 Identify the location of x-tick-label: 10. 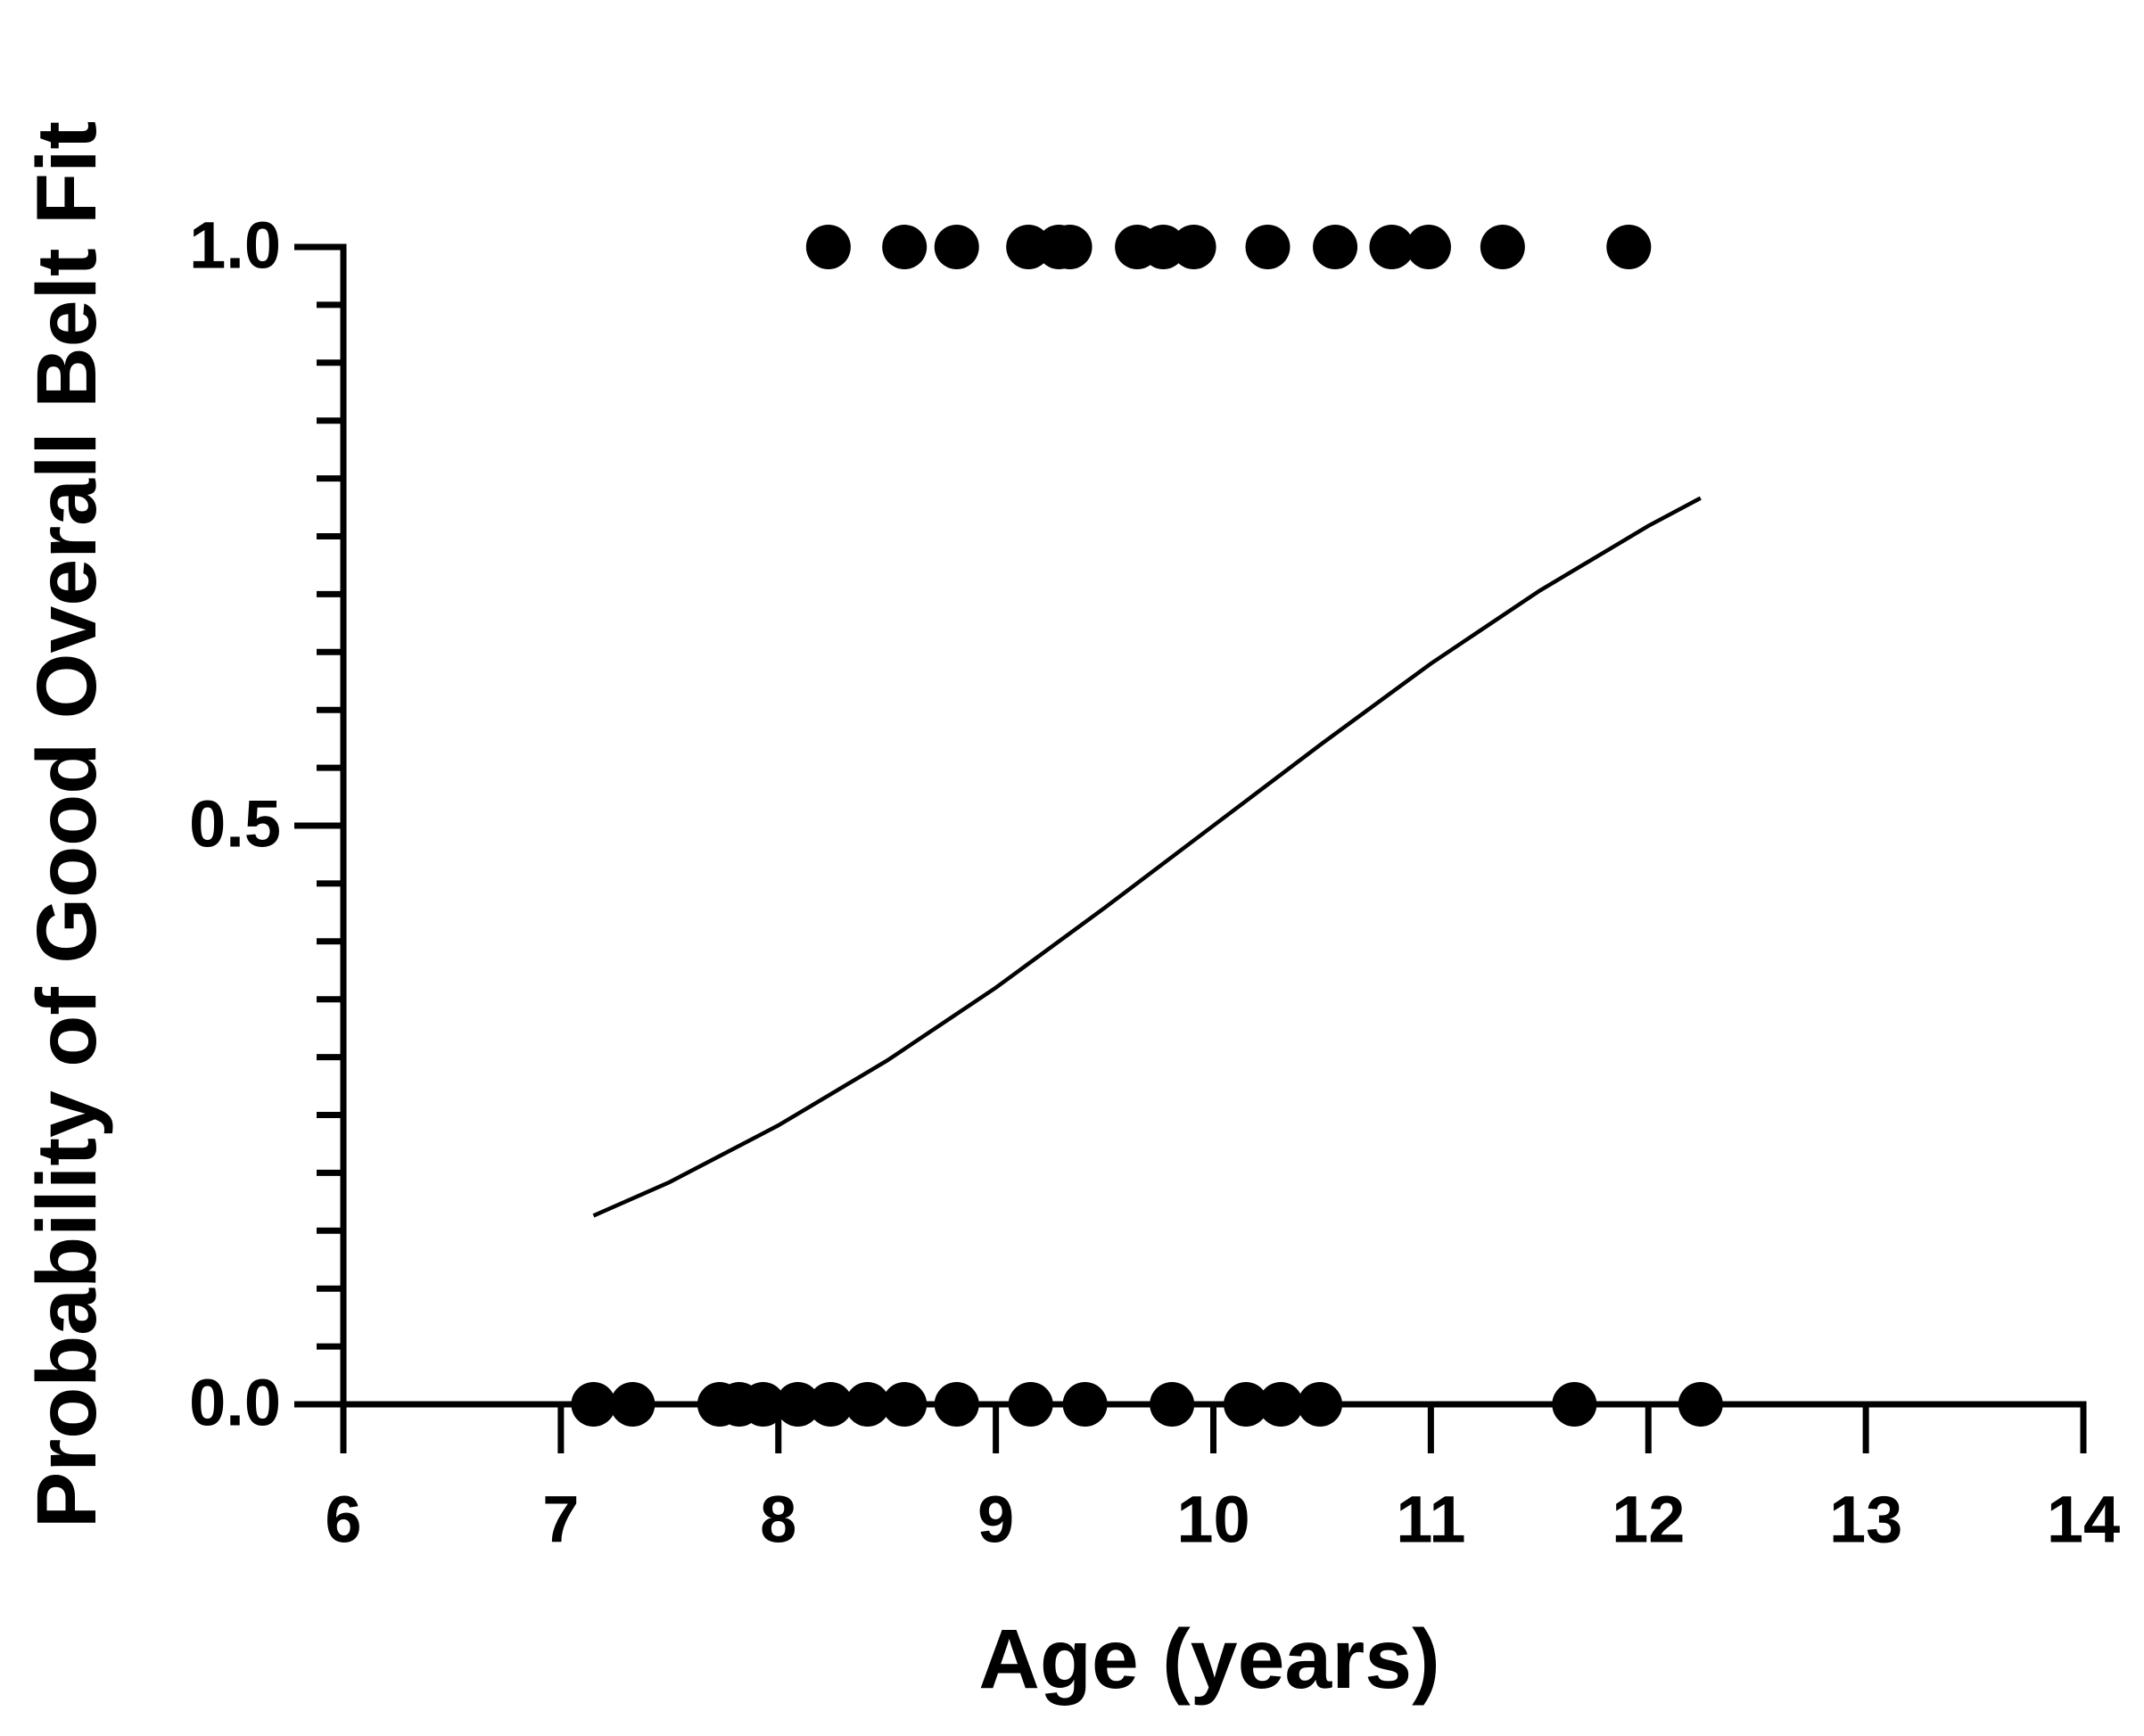
(1212, 1520).